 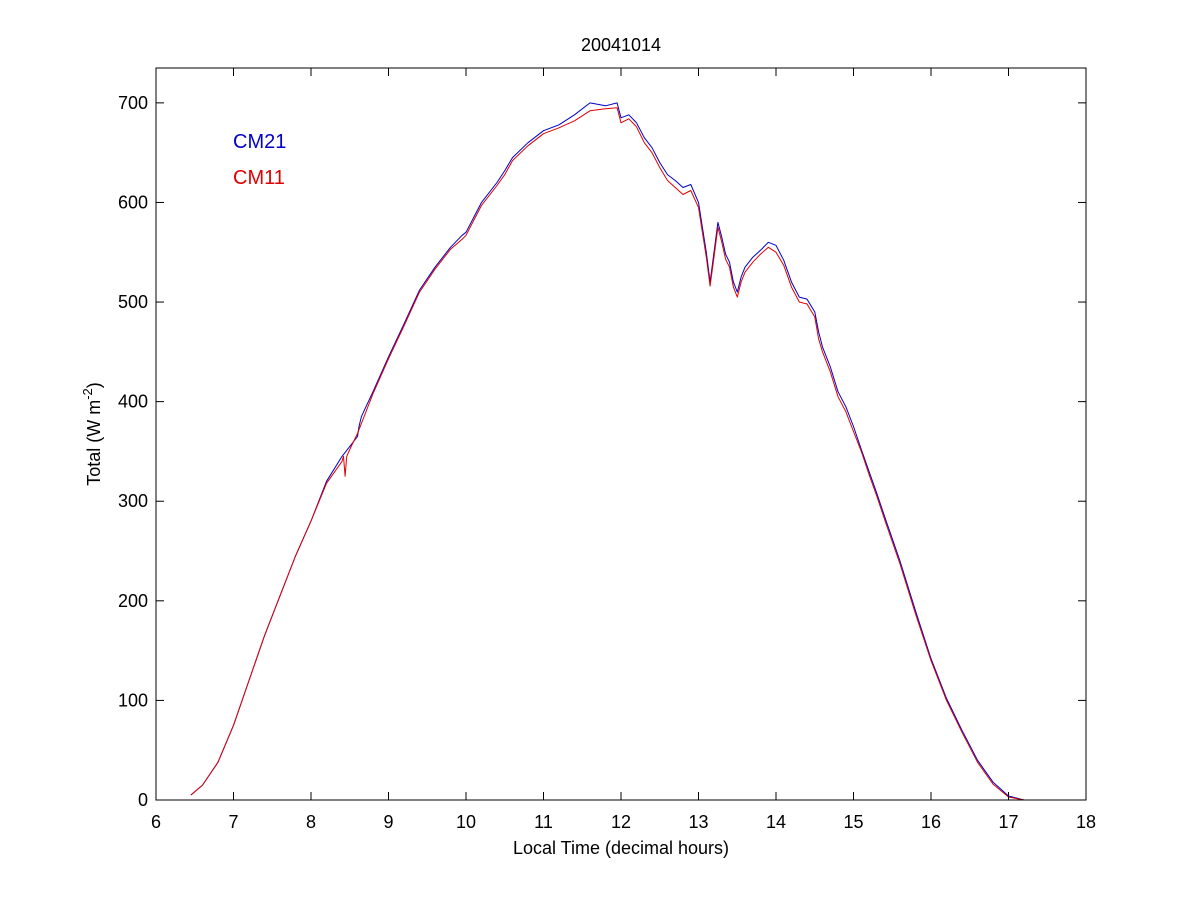 What do you see at coordinates (143, 800) in the screenshot?
I see `y-tick-label: 0` at bounding box center [143, 800].